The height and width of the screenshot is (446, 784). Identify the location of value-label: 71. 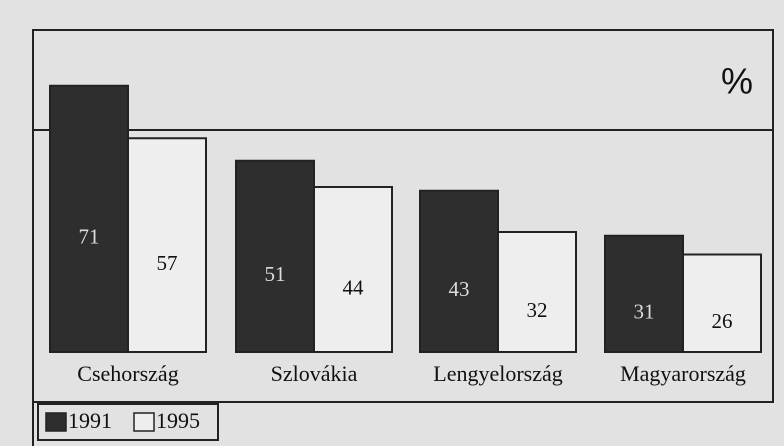
(89, 237).